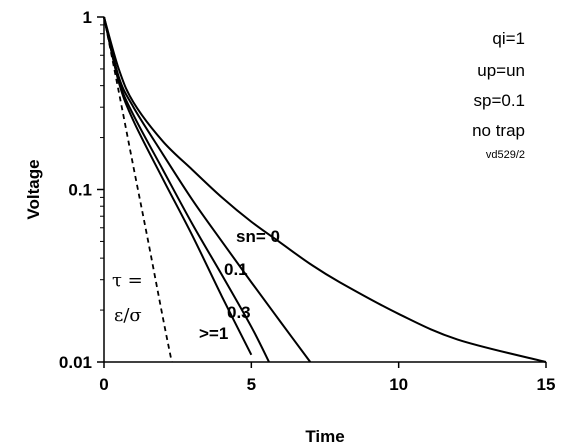  Describe the element at coordinates (258, 236) in the screenshot. I see `curve-label-0: sn= 0` at that location.